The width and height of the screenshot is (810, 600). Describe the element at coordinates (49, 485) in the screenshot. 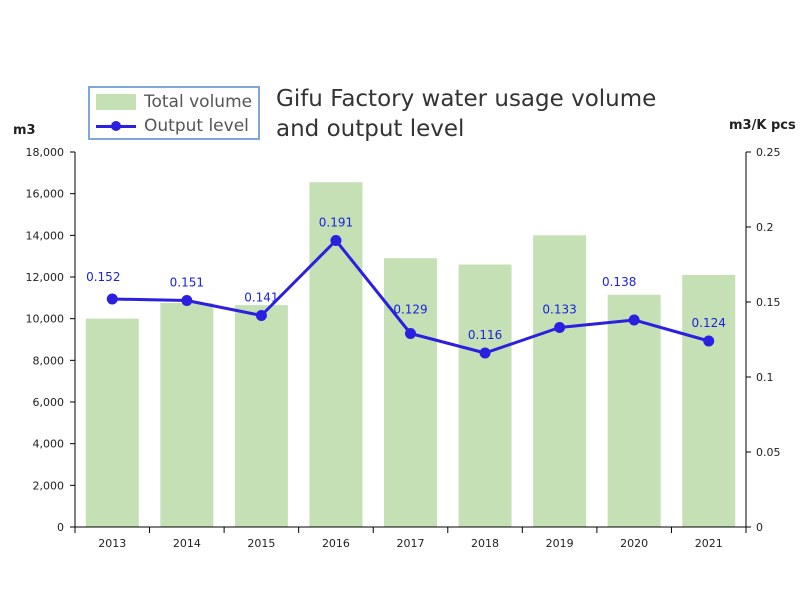

I see `left-tick-label: 2,000` at that location.